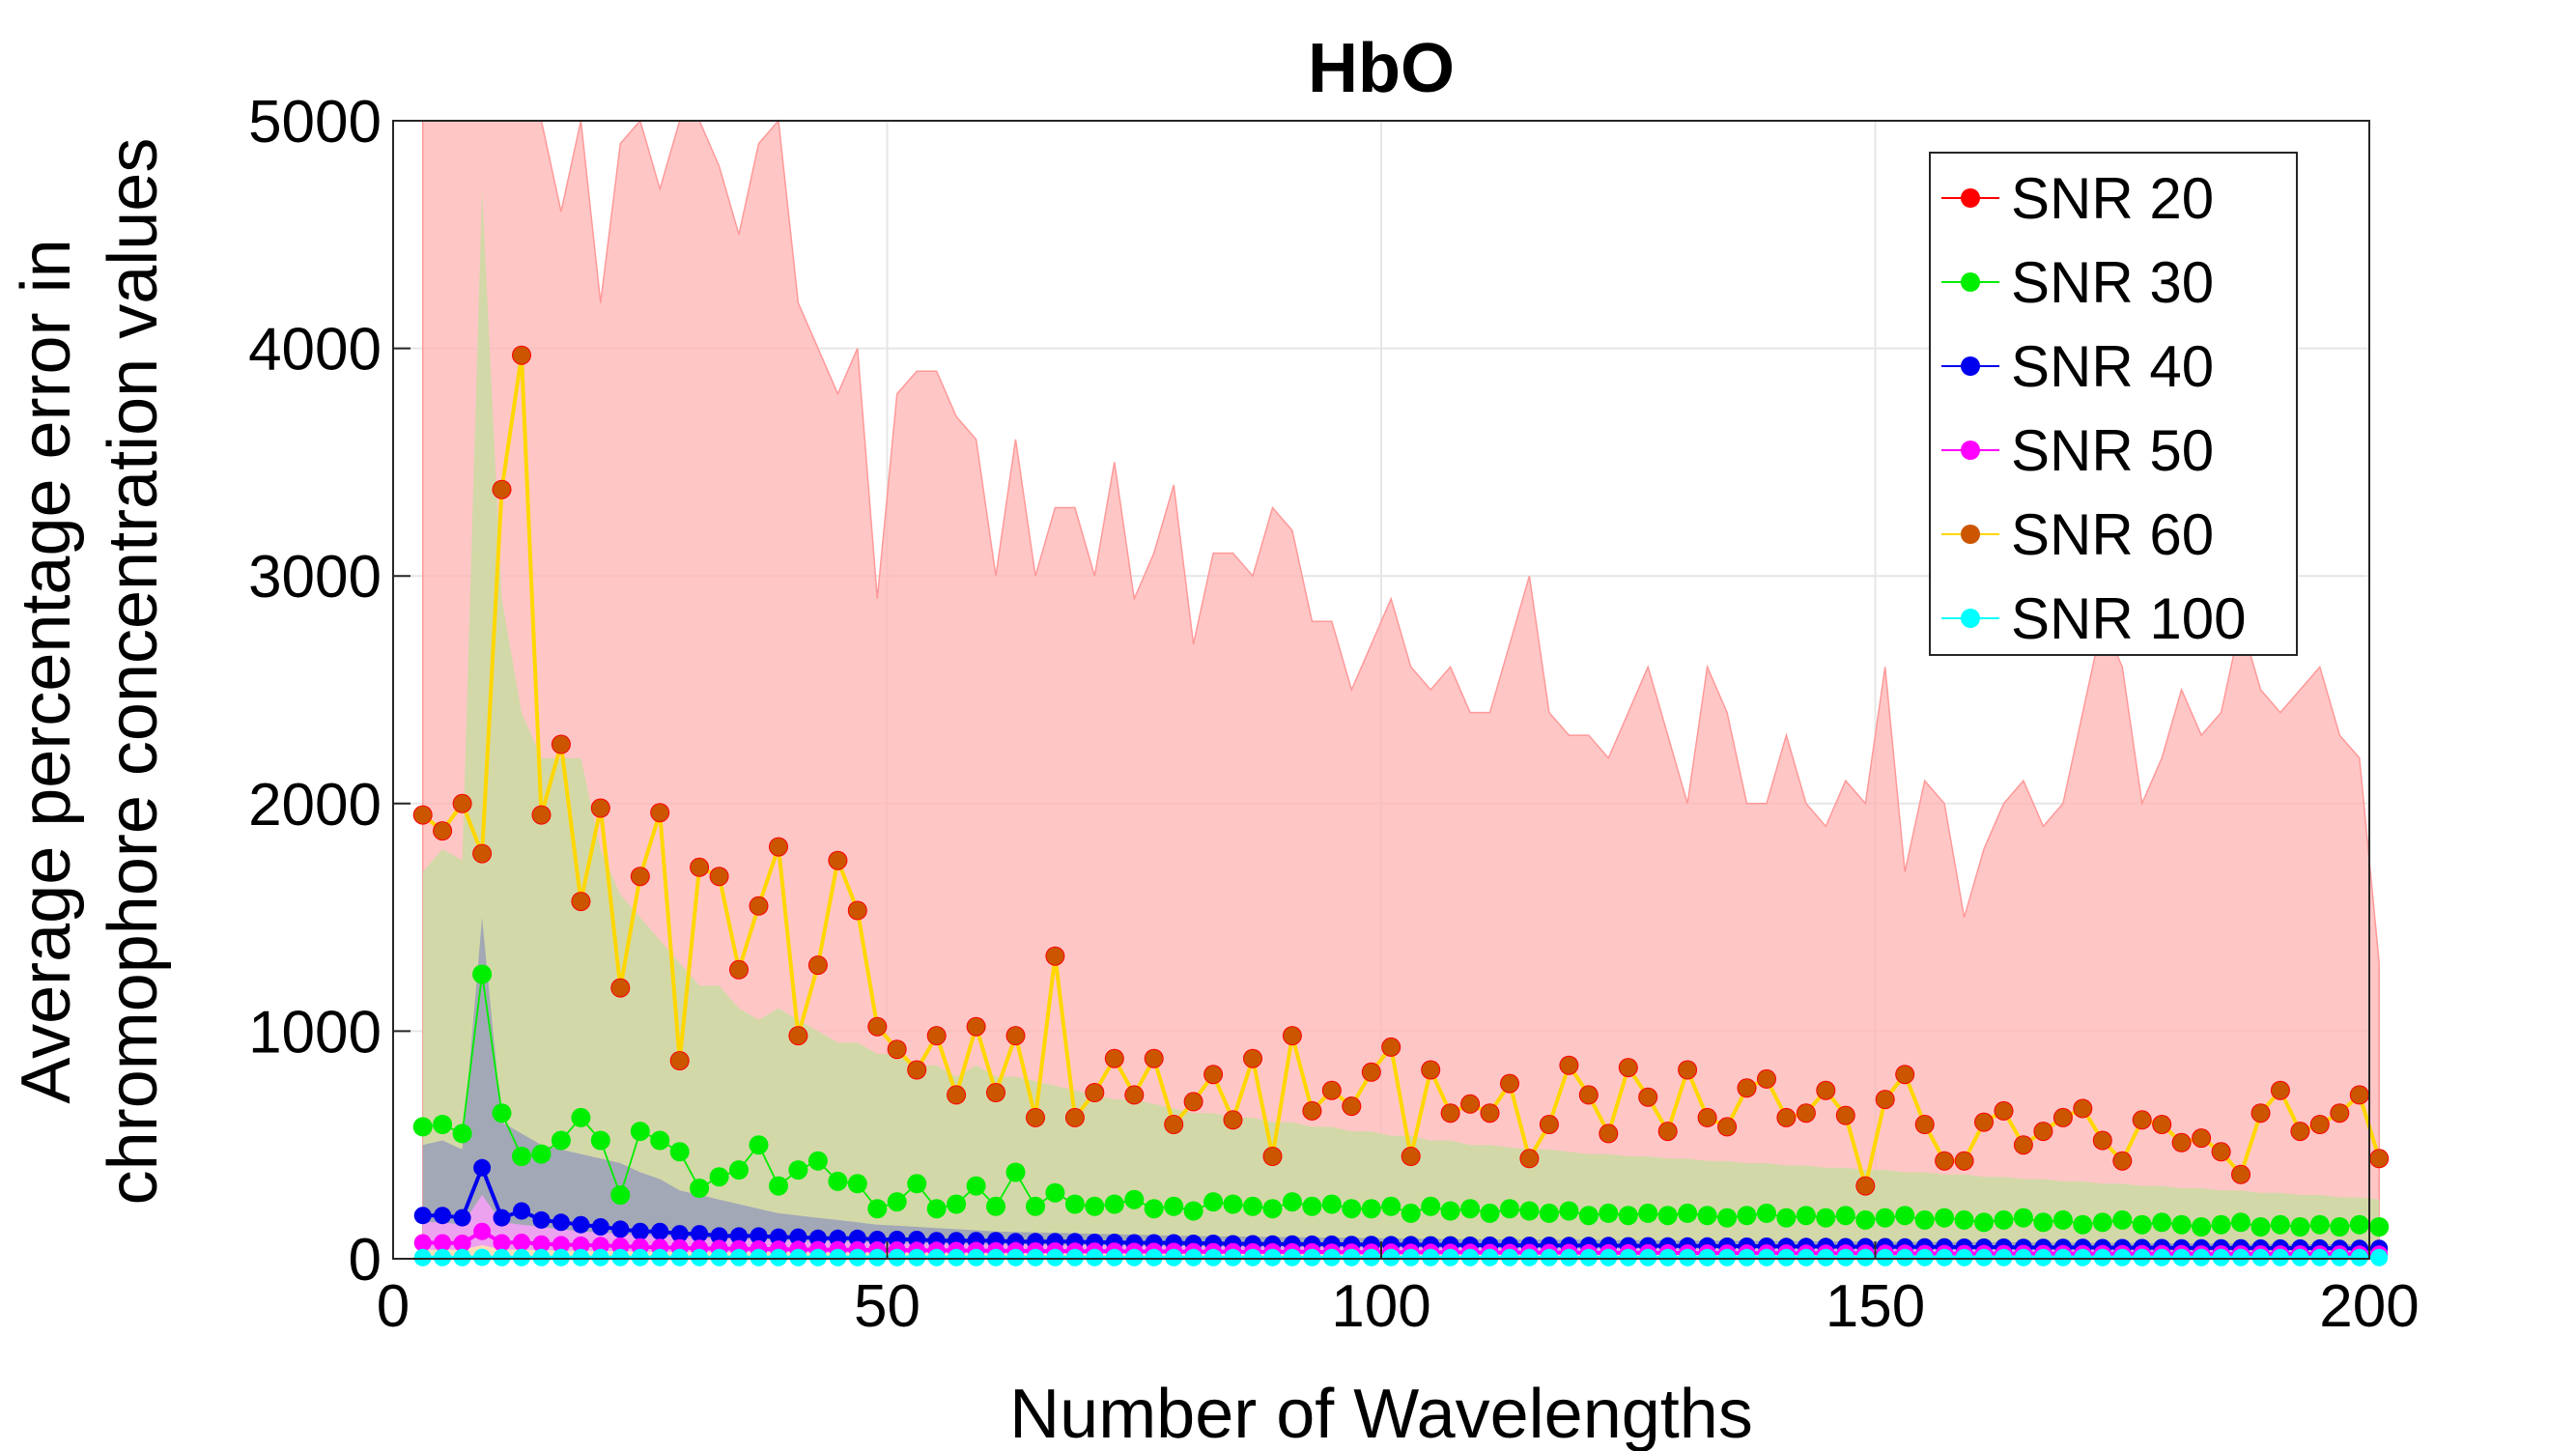 The image size is (2576, 1451). Describe the element at coordinates (2113, 404) in the screenshot. I see `legend: SNR 20 SNR 30 SNR 40 SNR 50 SNR 60 SNR 100` at that location.